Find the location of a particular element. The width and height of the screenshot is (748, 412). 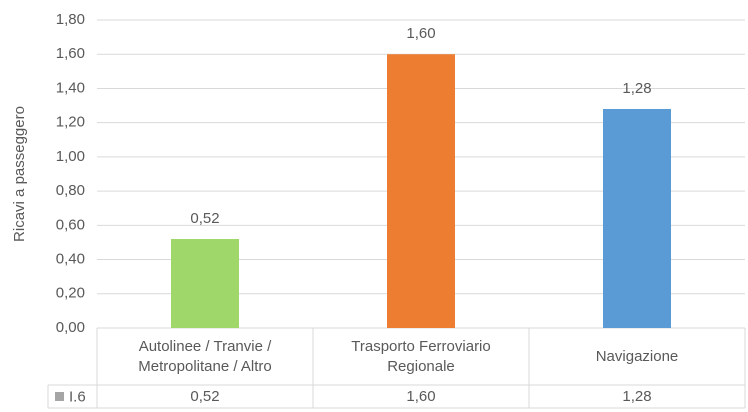

legend-label: I.6 is located at coordinates (77, 396).